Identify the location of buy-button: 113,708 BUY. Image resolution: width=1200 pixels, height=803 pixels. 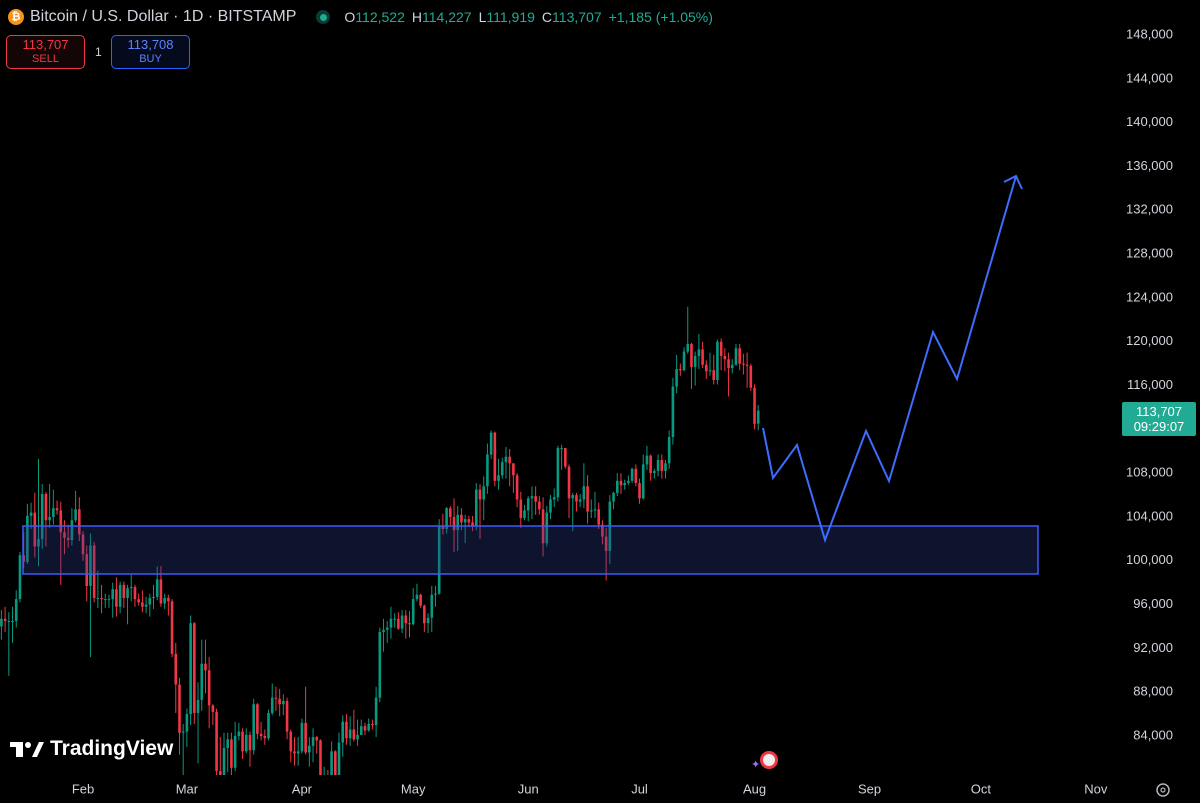
(150, 52).